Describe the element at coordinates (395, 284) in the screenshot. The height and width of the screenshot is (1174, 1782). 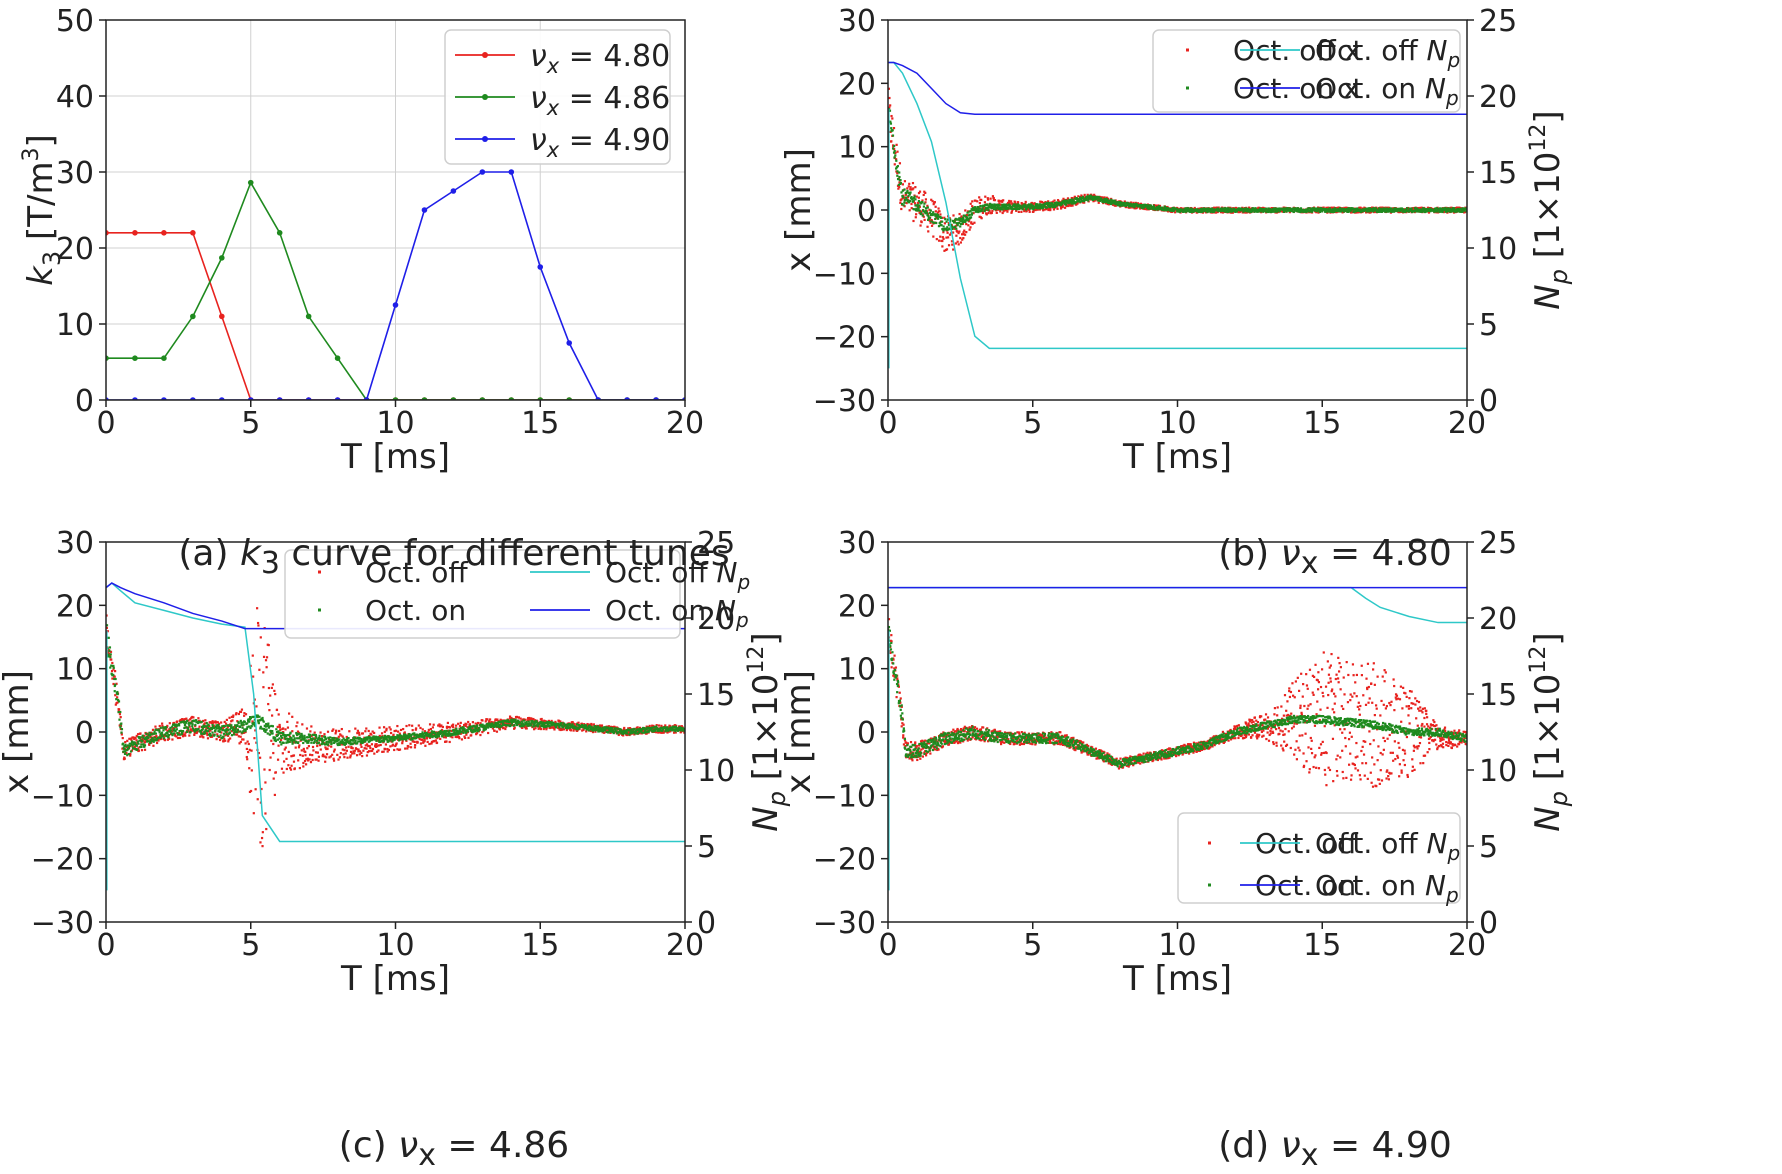
I see `plot-area-a` at that location.